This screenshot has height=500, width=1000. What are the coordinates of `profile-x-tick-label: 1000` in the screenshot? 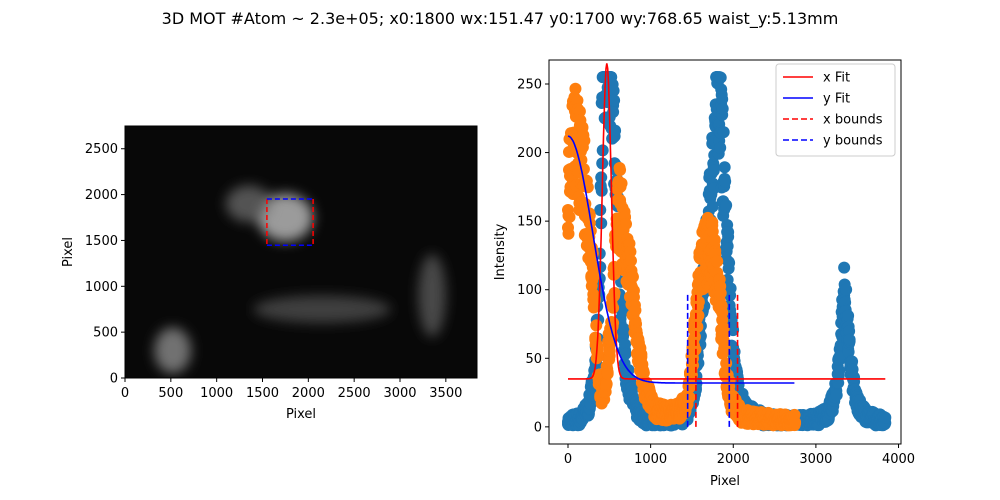 It's located at (650, 459).